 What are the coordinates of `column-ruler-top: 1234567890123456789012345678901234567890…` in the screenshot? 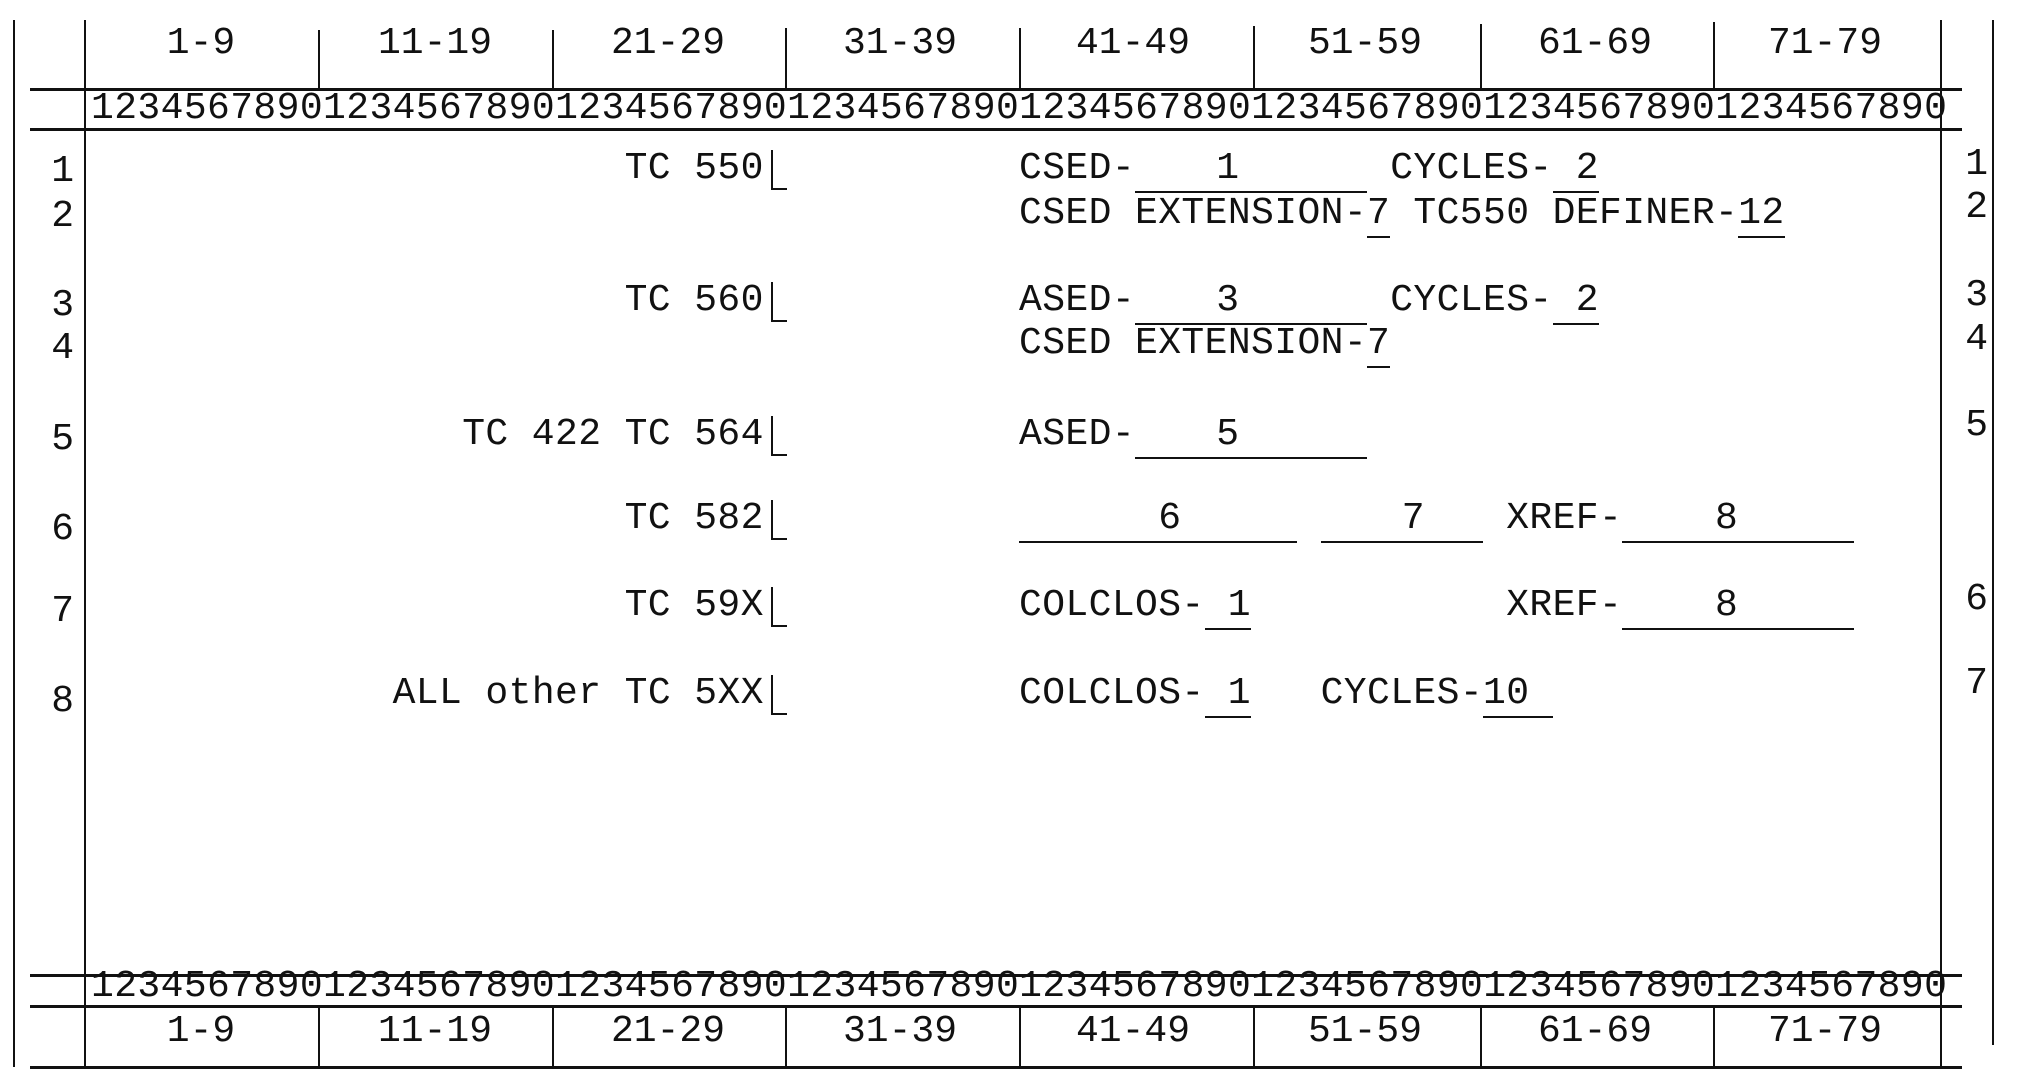 It's located at (1019, 108).